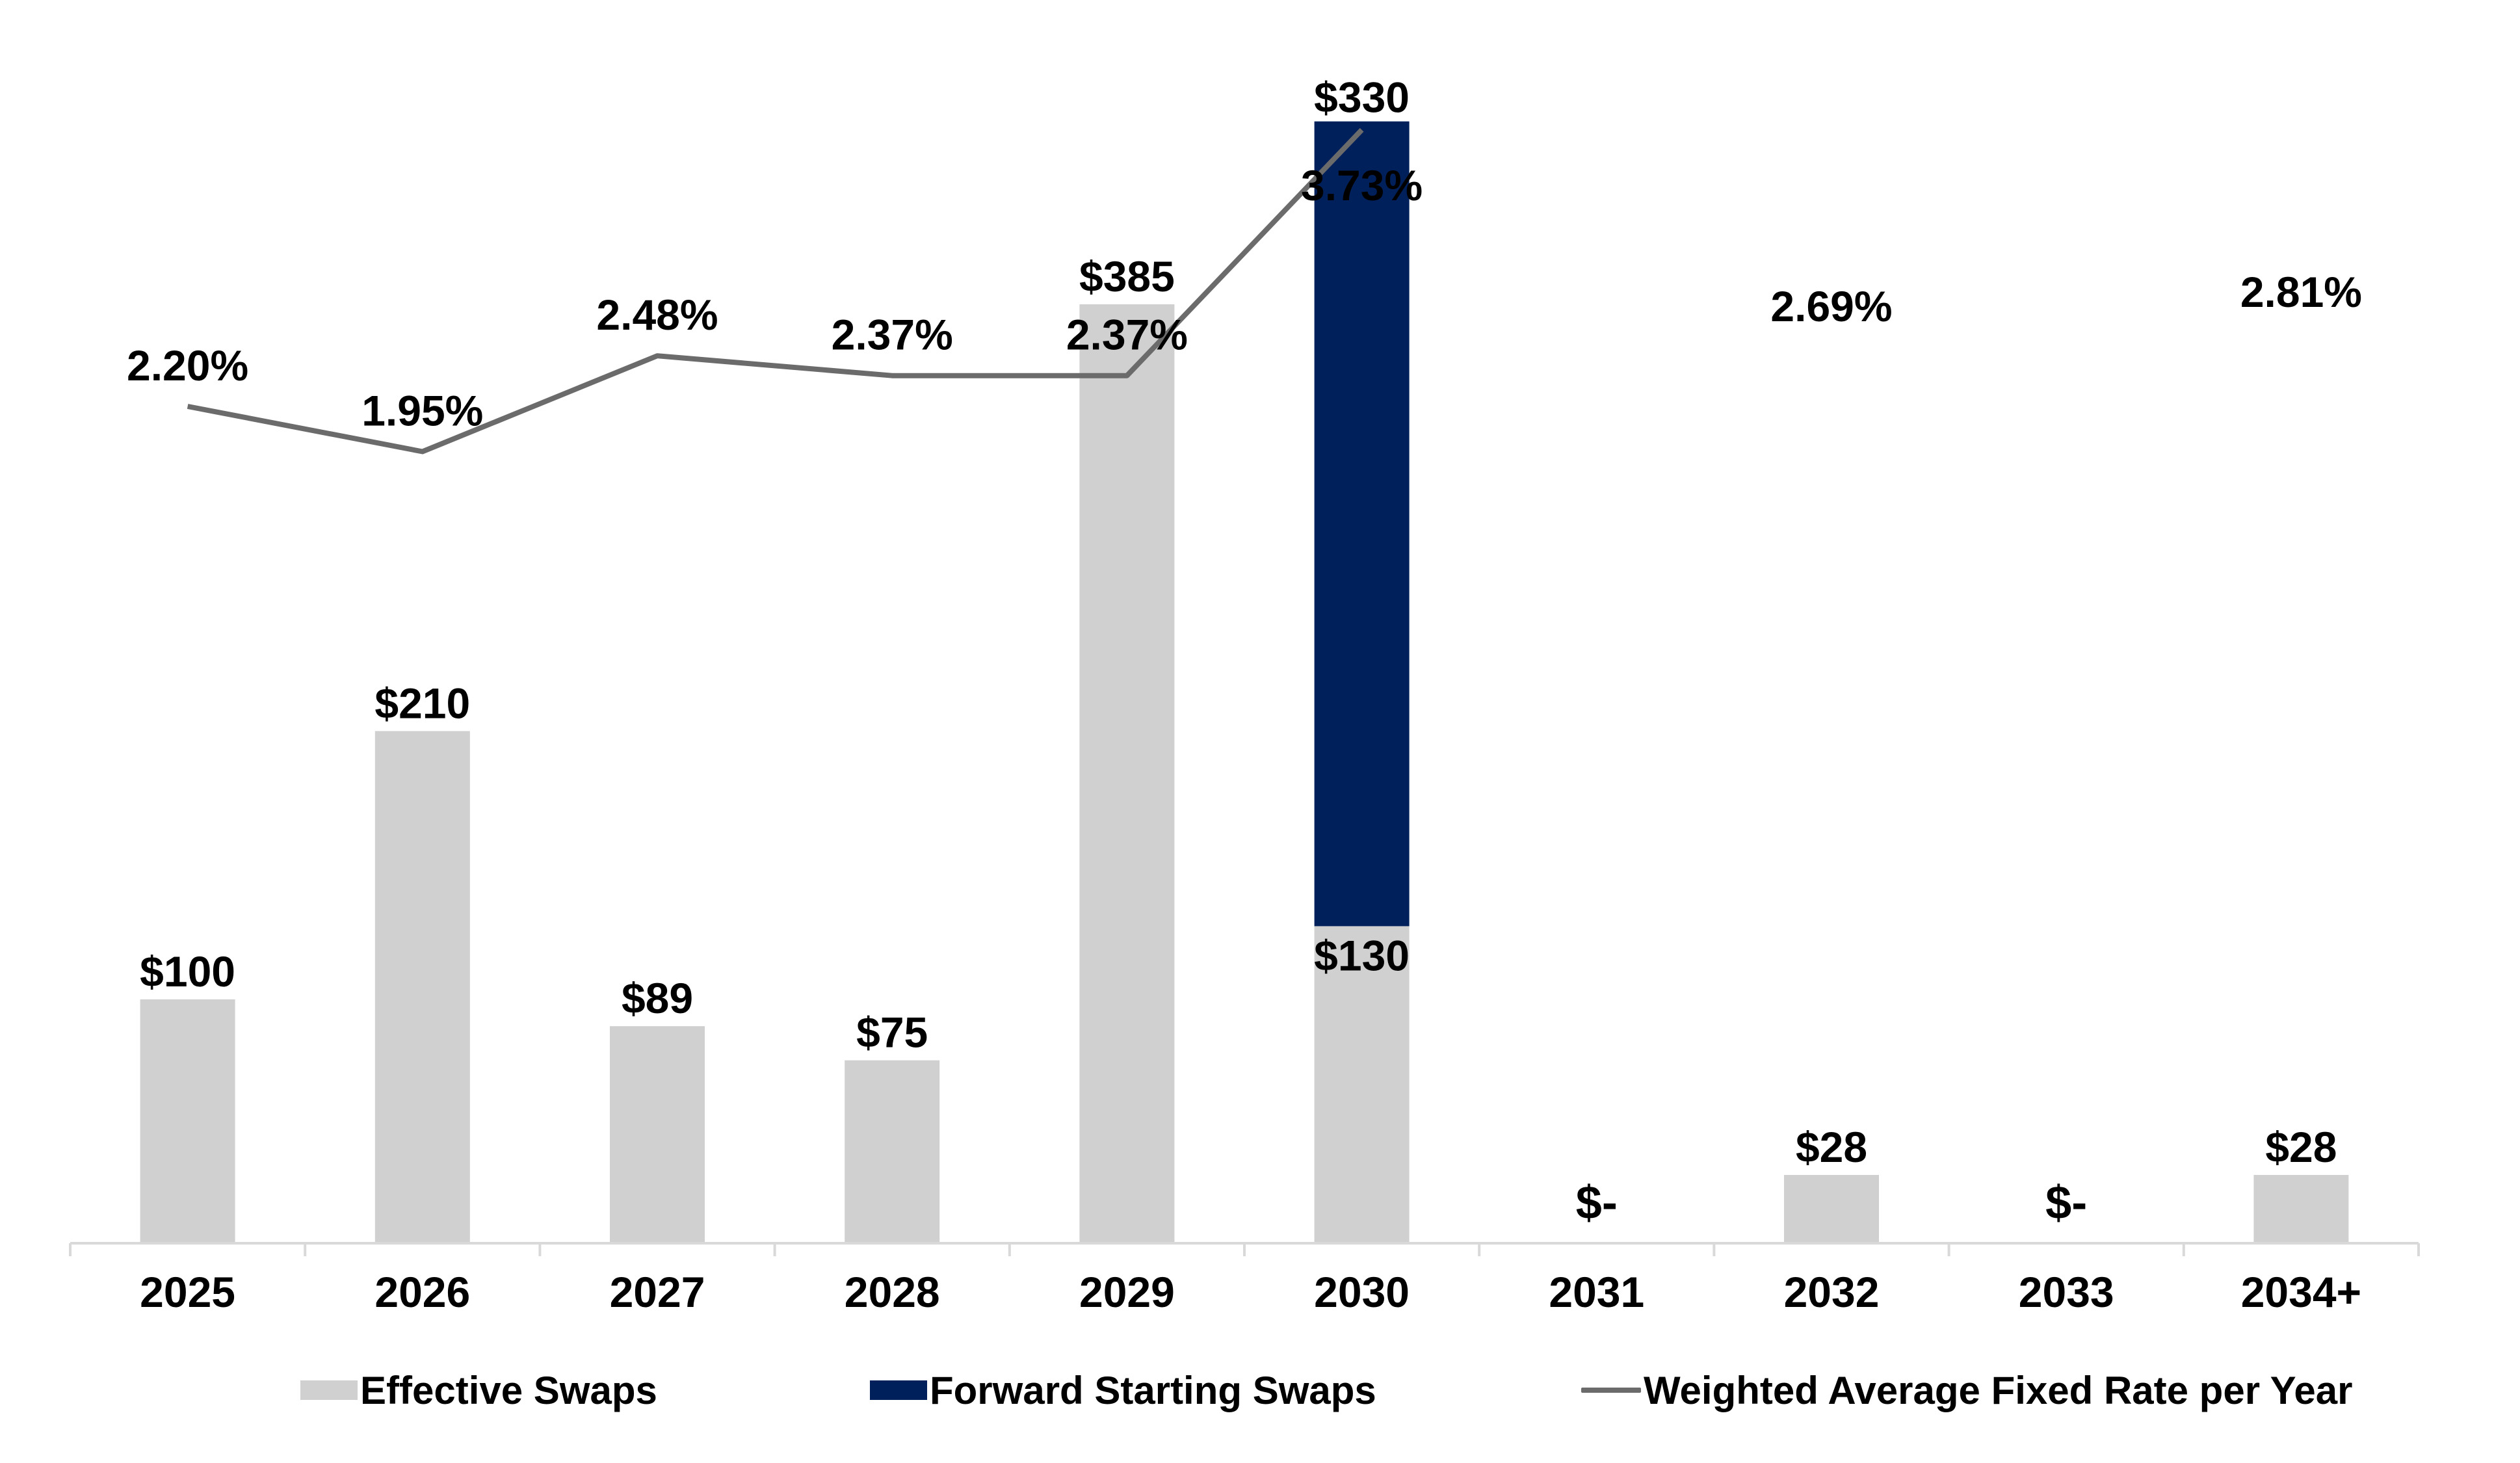 This screenshot has width=2520, height=1463. What do you see at coordinates (1362, 97) in the screenshot?
I see `bar-label-forward: $330` at bounding box center [1362, 97].